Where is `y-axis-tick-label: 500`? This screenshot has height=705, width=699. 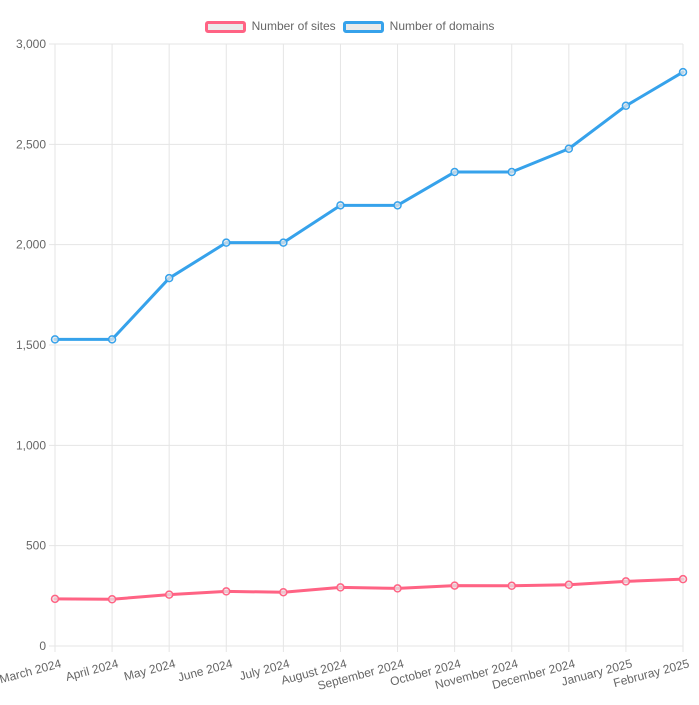 y-axis-tick-label: 500 is located at coordinates (36, 546).